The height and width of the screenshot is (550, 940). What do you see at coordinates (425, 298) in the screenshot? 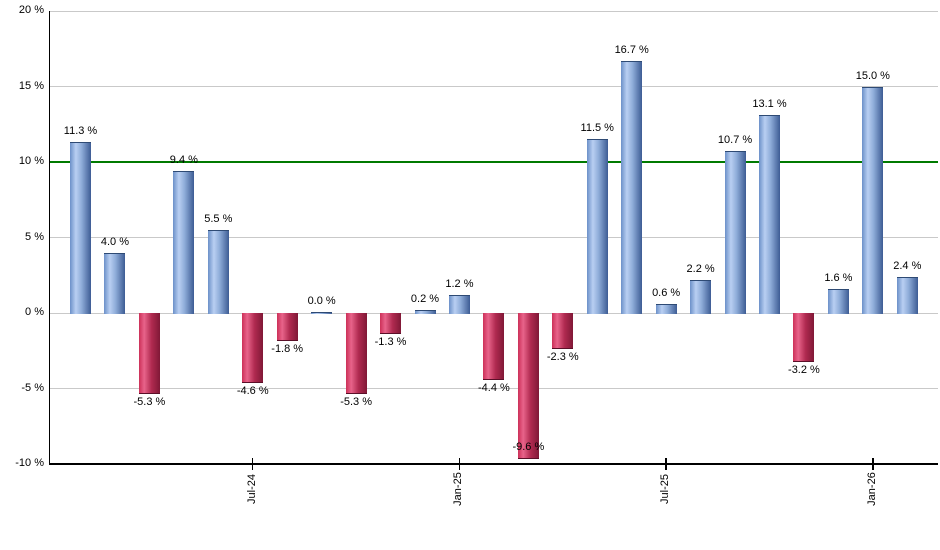
I see `bar-value-label: 0.2 %` at bounding box center [425, 298].